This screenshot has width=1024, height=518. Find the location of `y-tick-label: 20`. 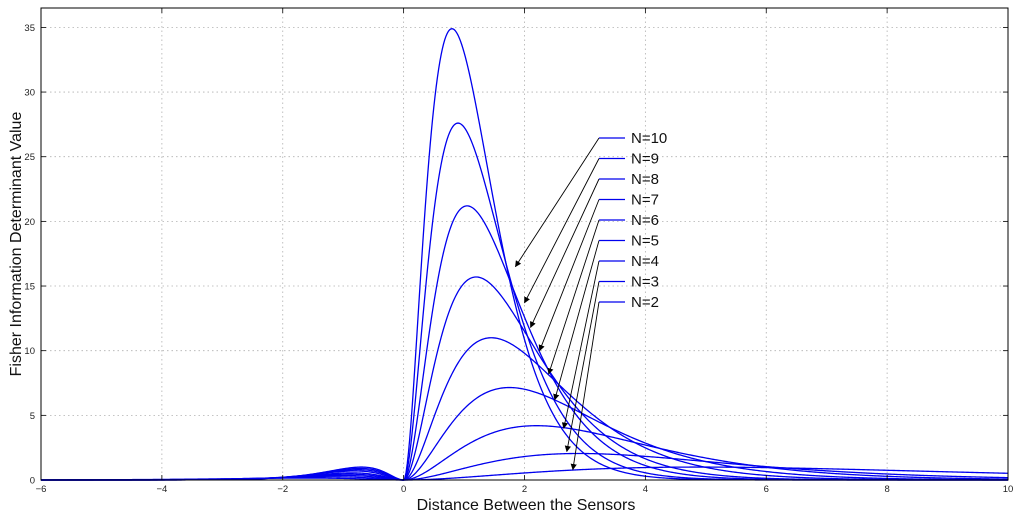

y-tick-label: 20 is located at coordinates (29, 222).